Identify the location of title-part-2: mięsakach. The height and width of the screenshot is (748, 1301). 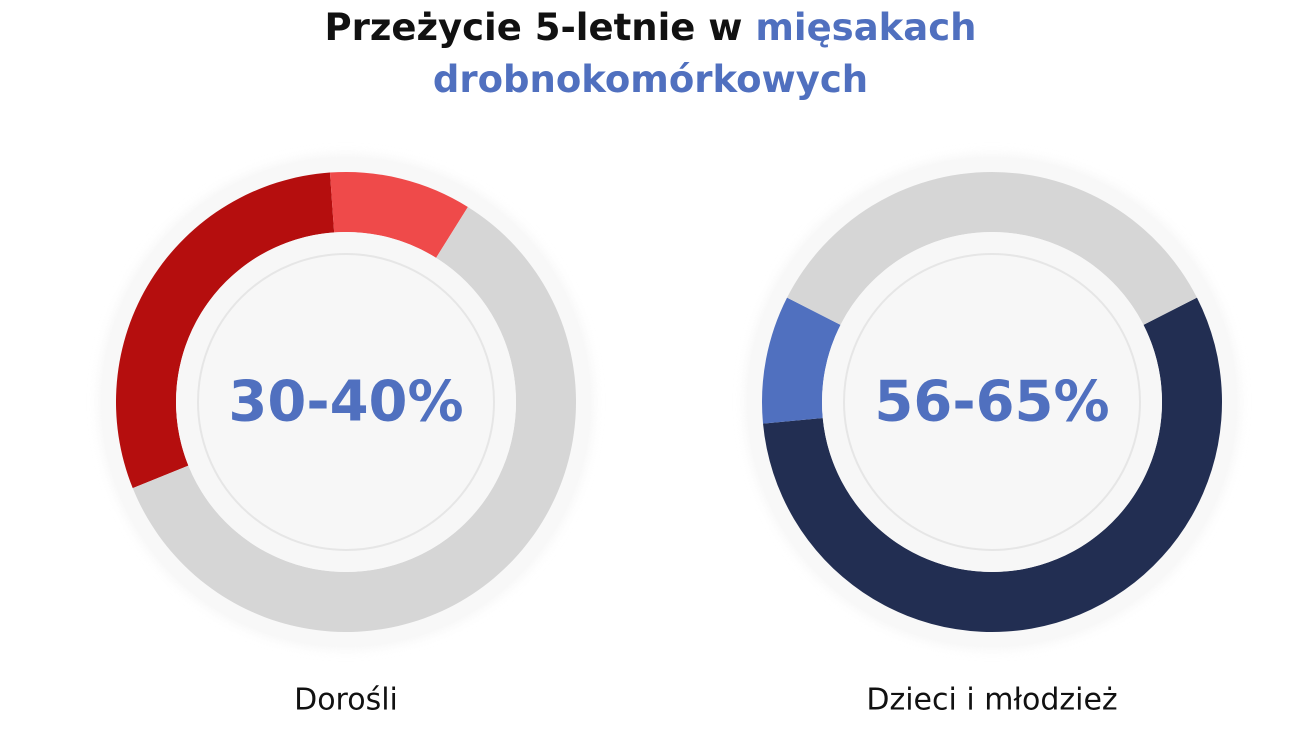
(866, 27).